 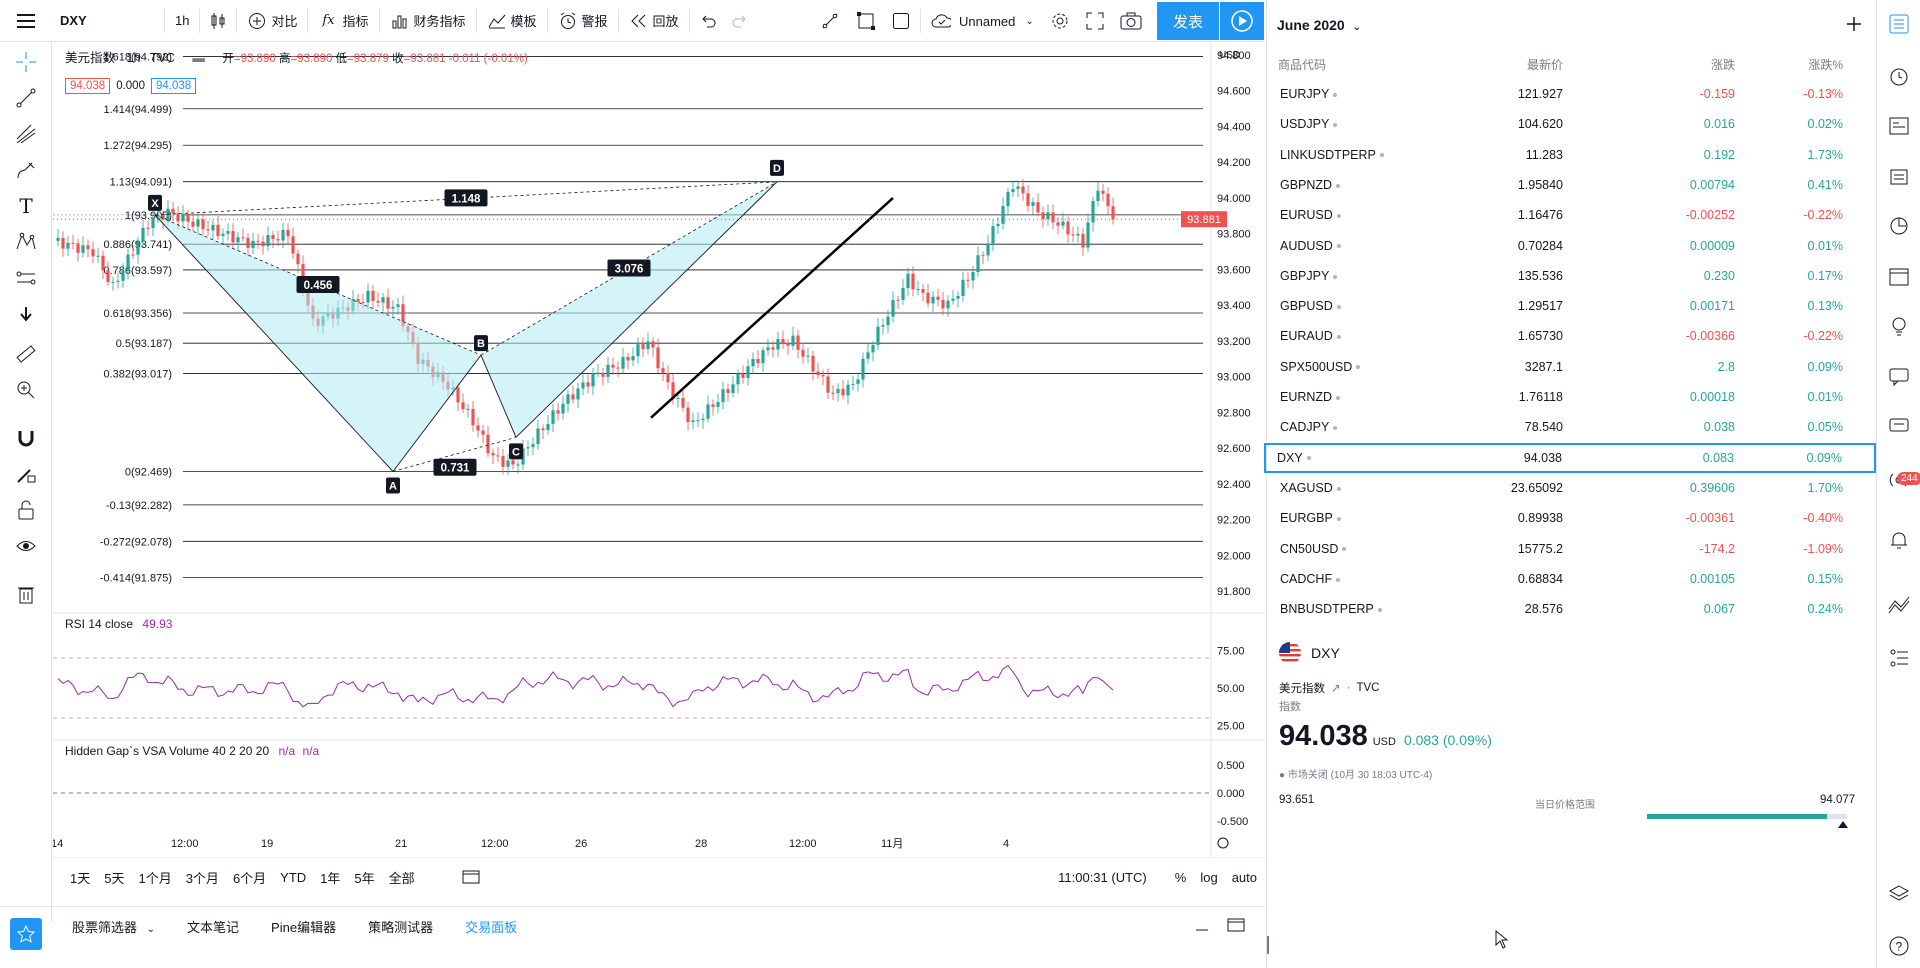 I want to click on undo-button, so click(x=708, y=21).